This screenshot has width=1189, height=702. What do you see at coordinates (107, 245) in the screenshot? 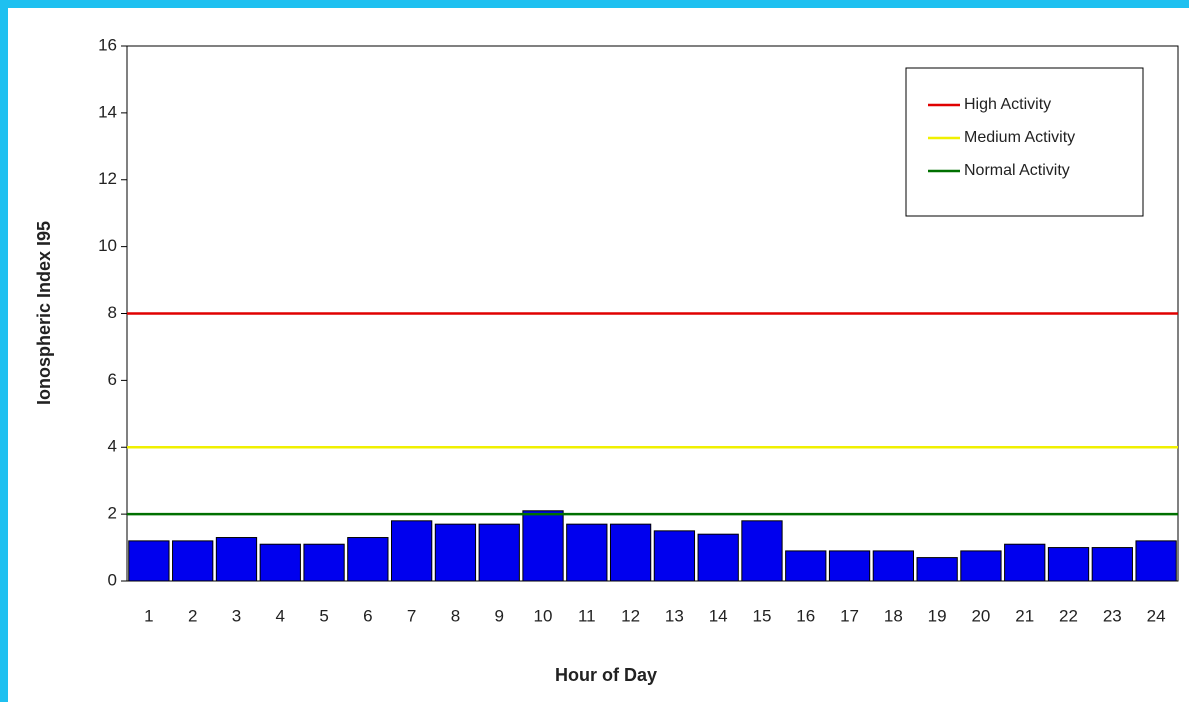
I see `y-tick-label: 10` at bounding box center [107, 245].